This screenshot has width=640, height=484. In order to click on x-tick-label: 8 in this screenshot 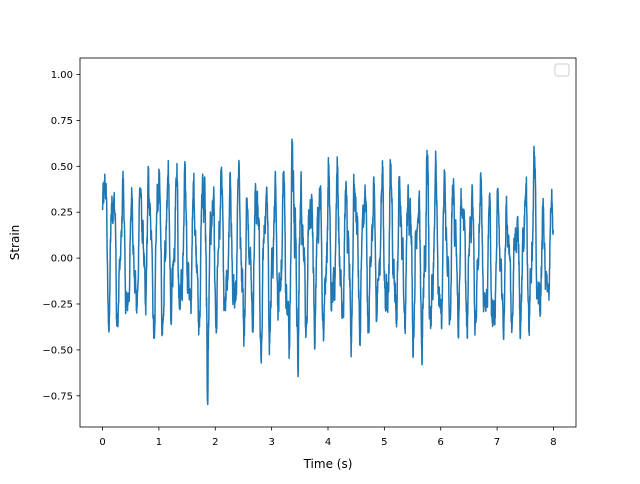, I will do `click(553, 442)`.